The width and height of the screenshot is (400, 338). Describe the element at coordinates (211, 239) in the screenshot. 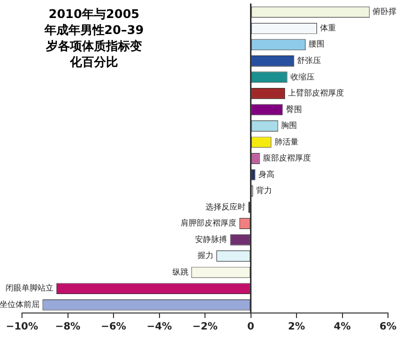

I see `y-tick-label: 安静脉搏` at that location.